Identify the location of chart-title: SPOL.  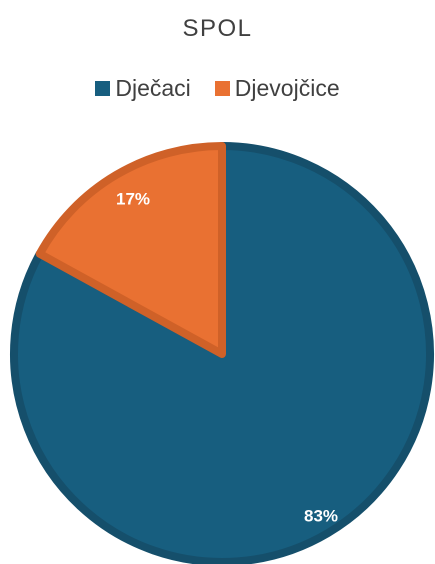
(217, 28).